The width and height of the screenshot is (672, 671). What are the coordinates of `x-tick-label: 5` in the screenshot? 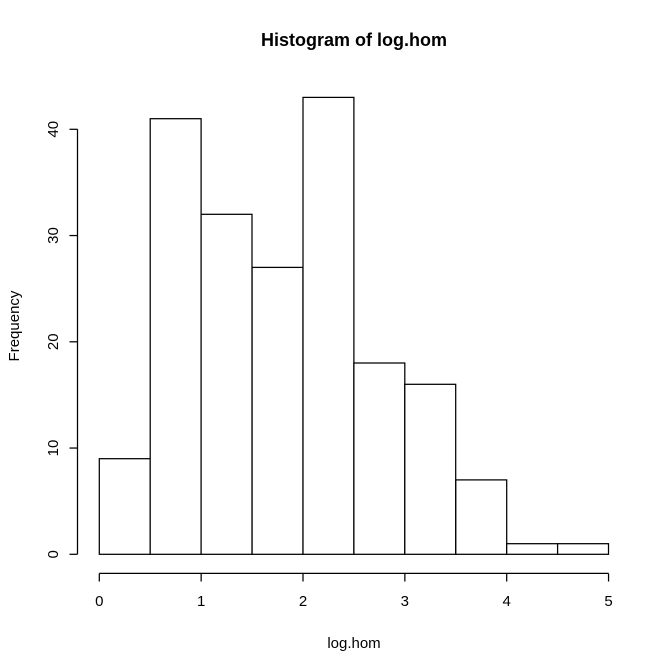 It's located at (608, 601).